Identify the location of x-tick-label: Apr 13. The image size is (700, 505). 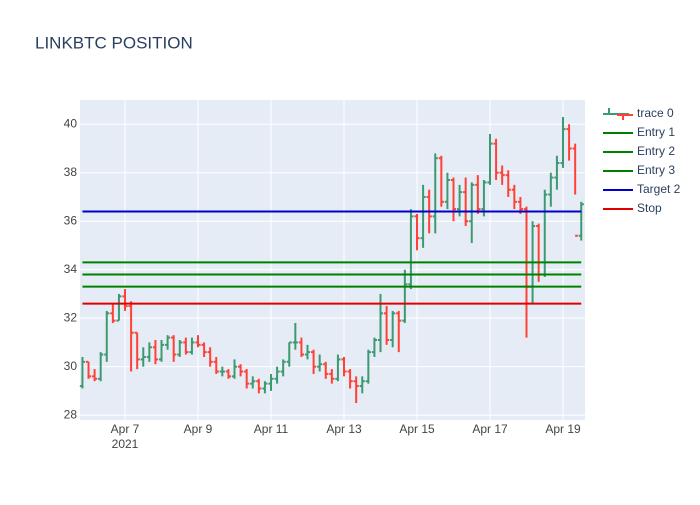
(344, 429).